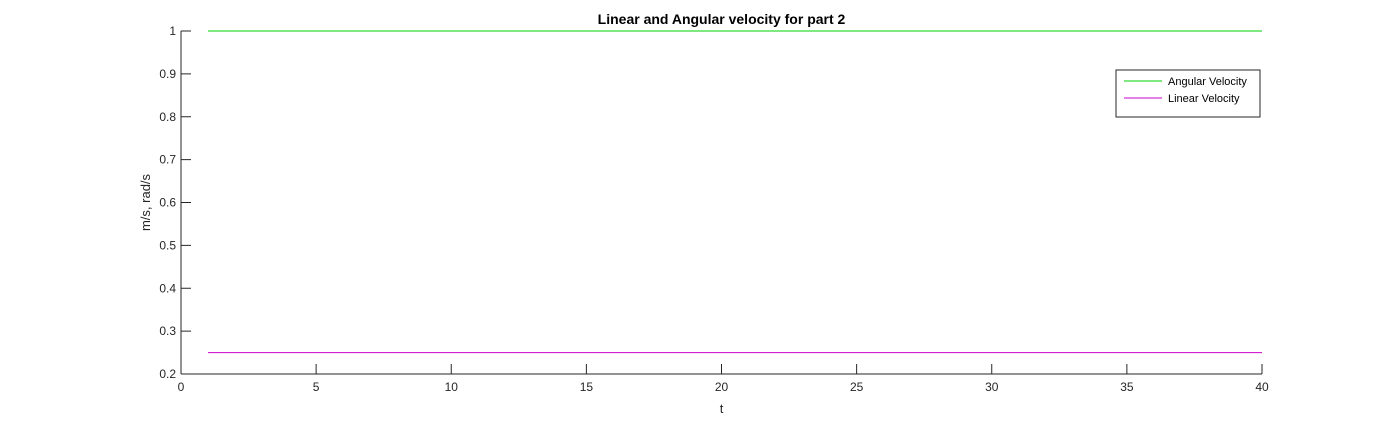  Describe the element at coordinates (167, 74) in the screenshot. I see `y-tick-label: 0.9` at that location.